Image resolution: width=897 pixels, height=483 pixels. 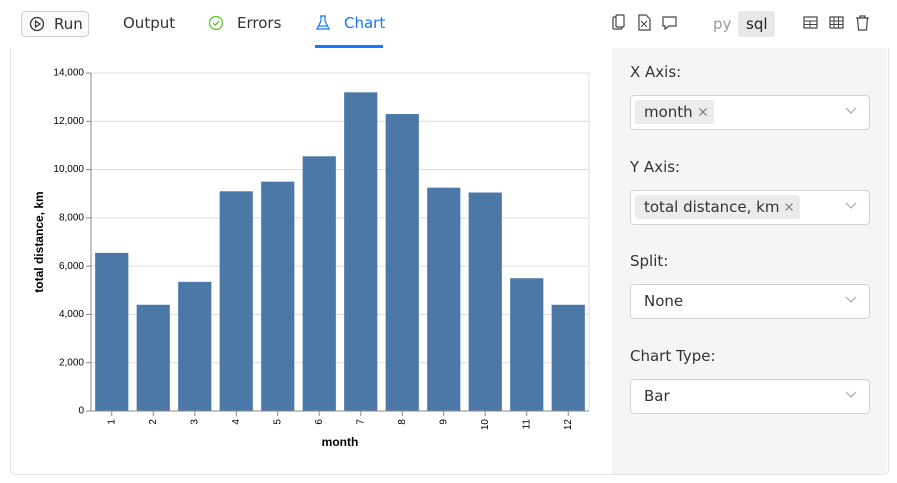 I want to click on x-tick-label: 4, so click(x=236, y=422).